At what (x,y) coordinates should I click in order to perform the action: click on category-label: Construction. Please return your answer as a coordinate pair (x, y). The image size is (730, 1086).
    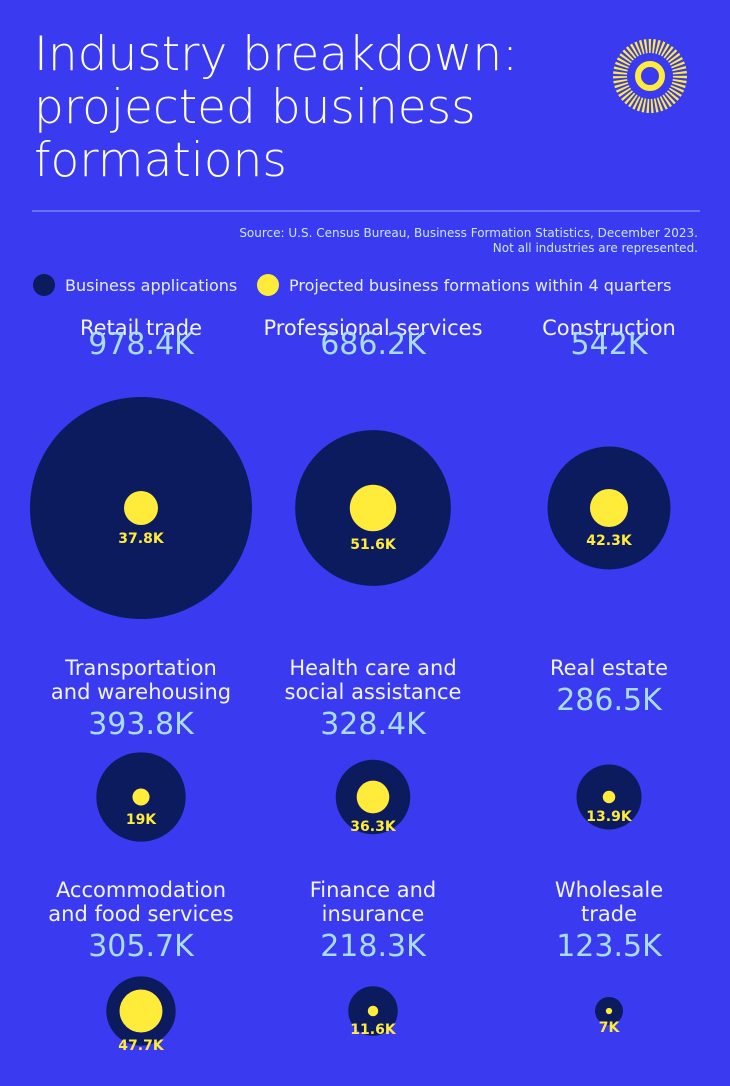
    Looking at the image, I should click on (609, 328).